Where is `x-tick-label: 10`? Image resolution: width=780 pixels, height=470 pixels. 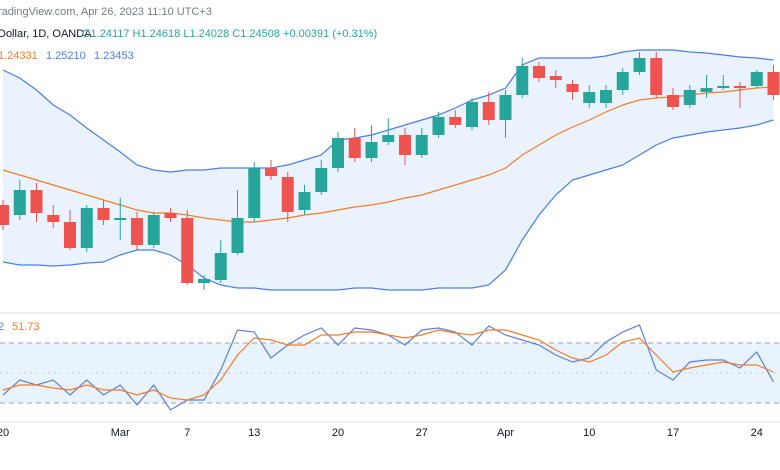 x-tick-label: 10 is located at coordinates (589, 433).